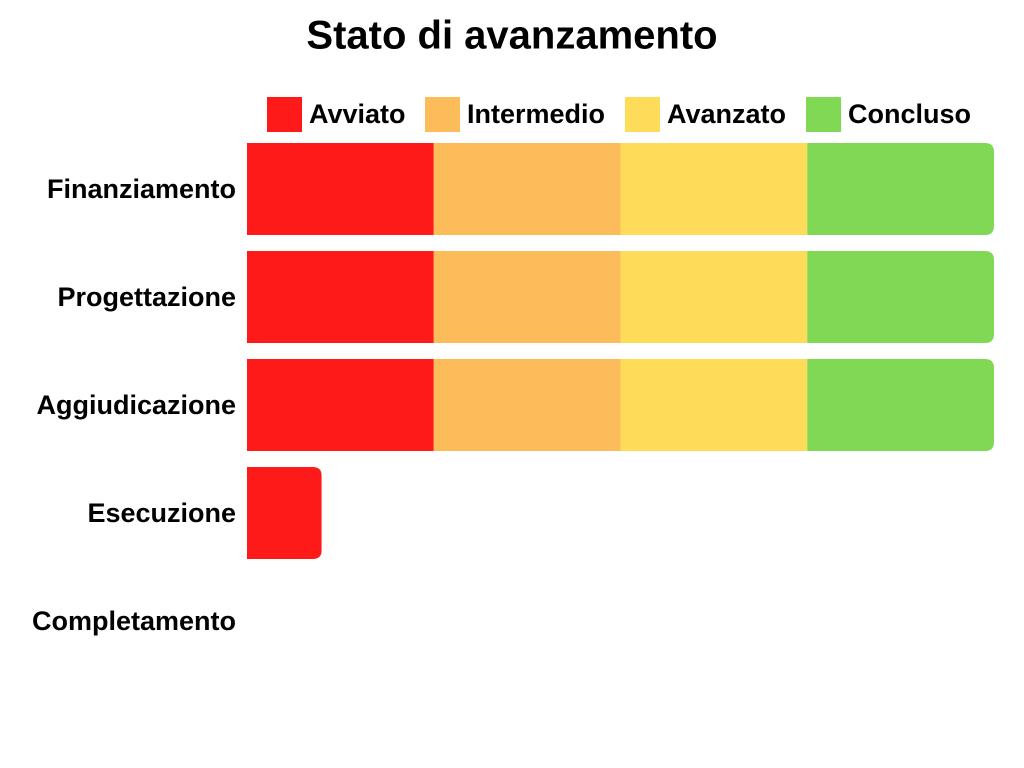  Describe the element at coordinates (161, 513) in the screenshot. I see `y-tick-label: Esecuzione` at that location.